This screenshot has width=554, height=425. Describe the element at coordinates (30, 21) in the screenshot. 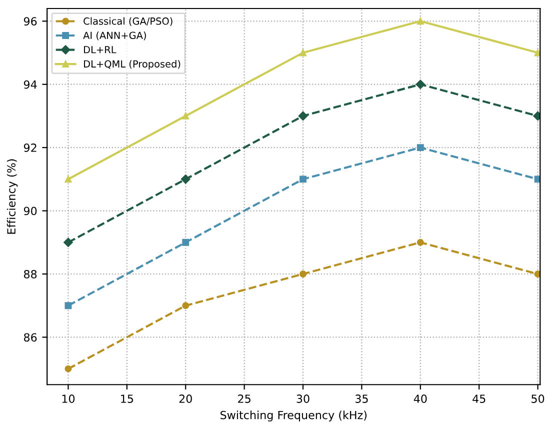

I see `y-tick-label: 96` at that location.